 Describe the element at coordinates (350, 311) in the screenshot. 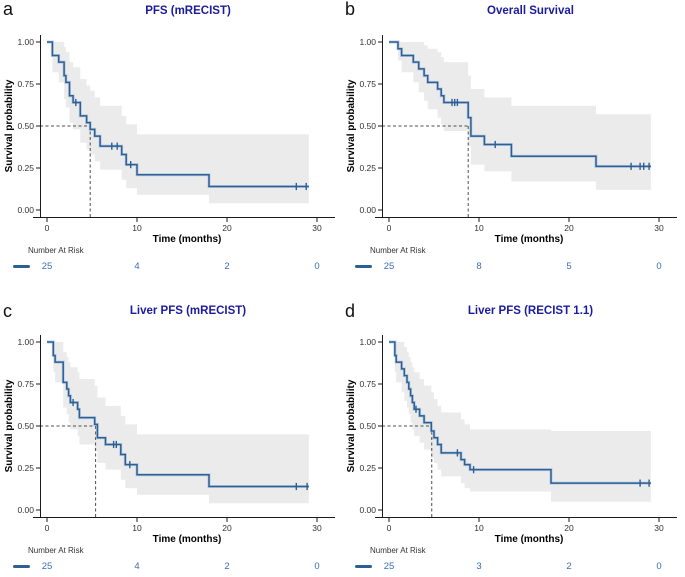

I see `panel-letter-d: d` at that location.